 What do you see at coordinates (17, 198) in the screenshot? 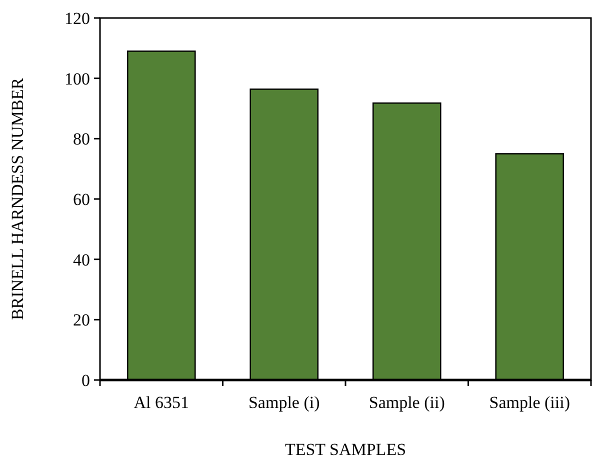
I see `y-axis-title: BRINELL HARNDESS NUMBER` at bounding box center [17, 198].